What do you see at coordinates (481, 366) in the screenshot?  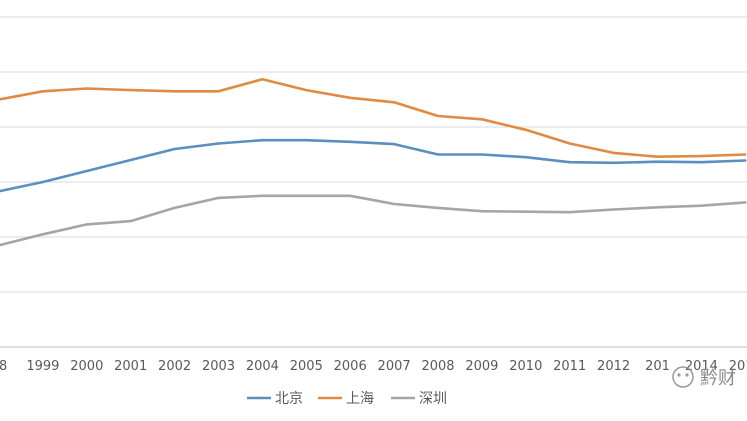 I see `x-tick-label: 2009` at bounding box center [481, 366].